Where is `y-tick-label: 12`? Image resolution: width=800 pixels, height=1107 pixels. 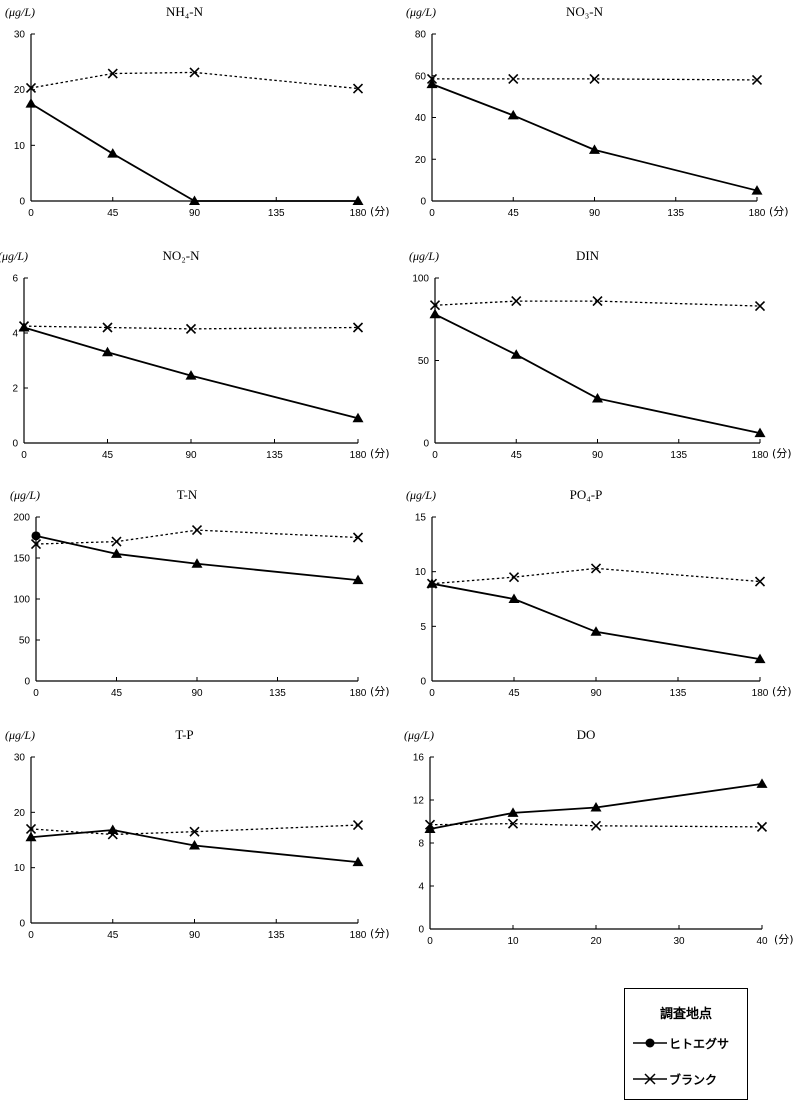 y-tick-label: 12 is located at coordinates (419, 801).